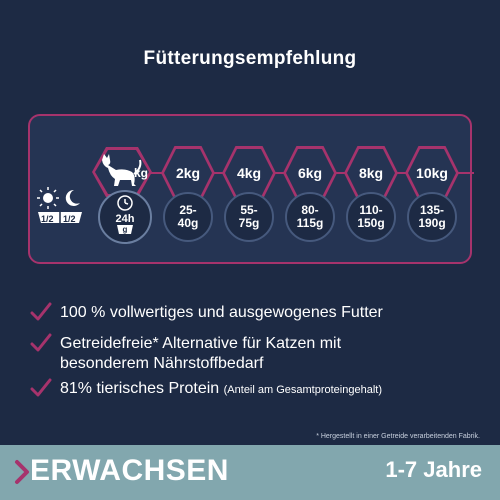 The width and height of the screenshot is (500, 500). What do you see at coordinates (310, 223) in the screenshot?
I see `amount-max: 115g` at bounding box center [310, 223].